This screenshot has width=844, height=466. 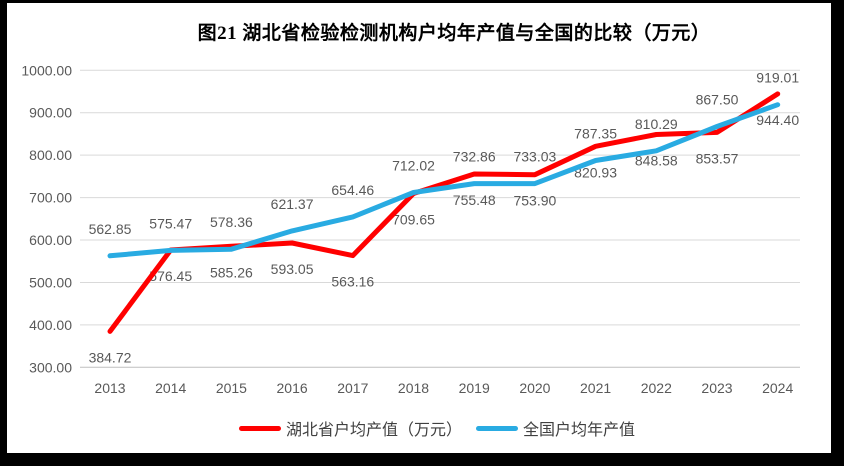 What do you see at coordinates (170, 223) in the screenshot?
I see `data-point-label: 575.47` at bounding box center [170, 223].